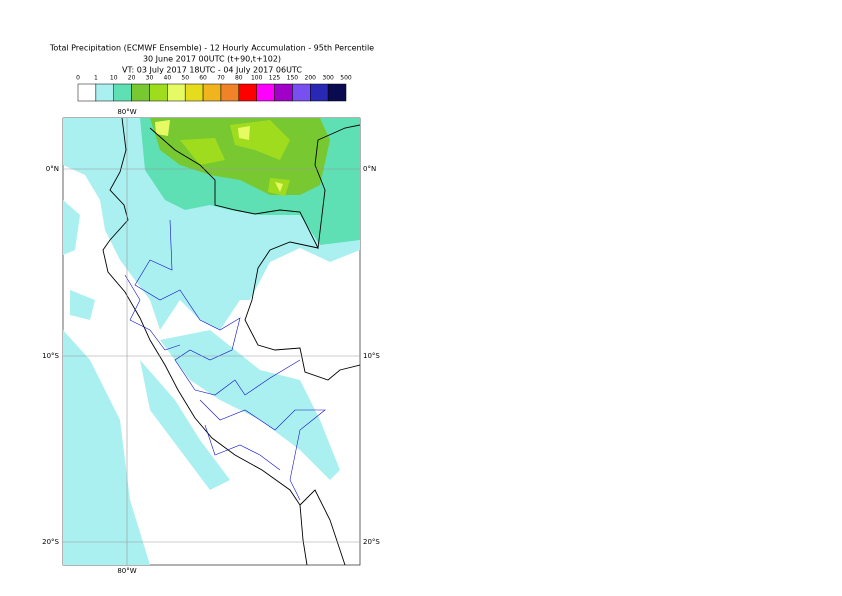  What do you see at coordinates (96, 78) in the screenshot?
I see `legend-label: 1` at bounding box center [96, 78].